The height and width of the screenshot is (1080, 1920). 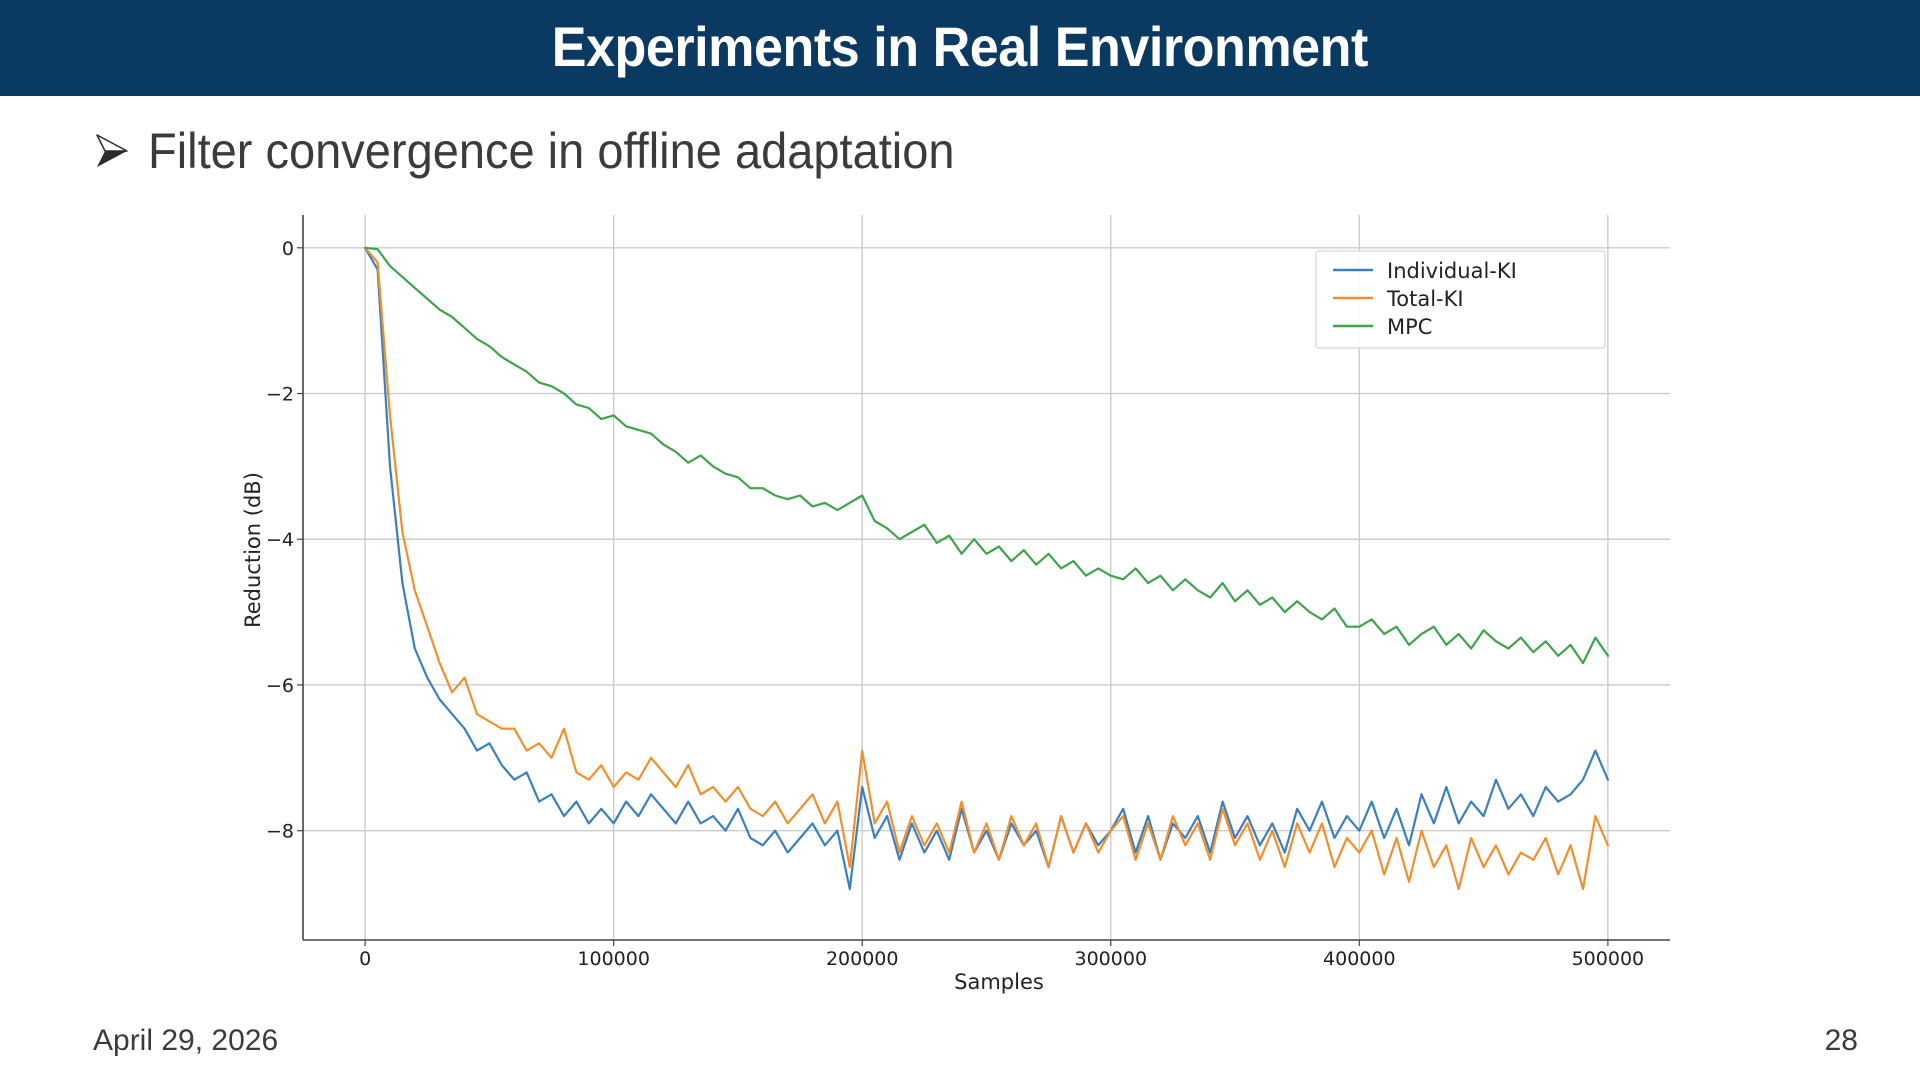 I want to click on x-tick-label: 200000, so click(x=862, y=959).